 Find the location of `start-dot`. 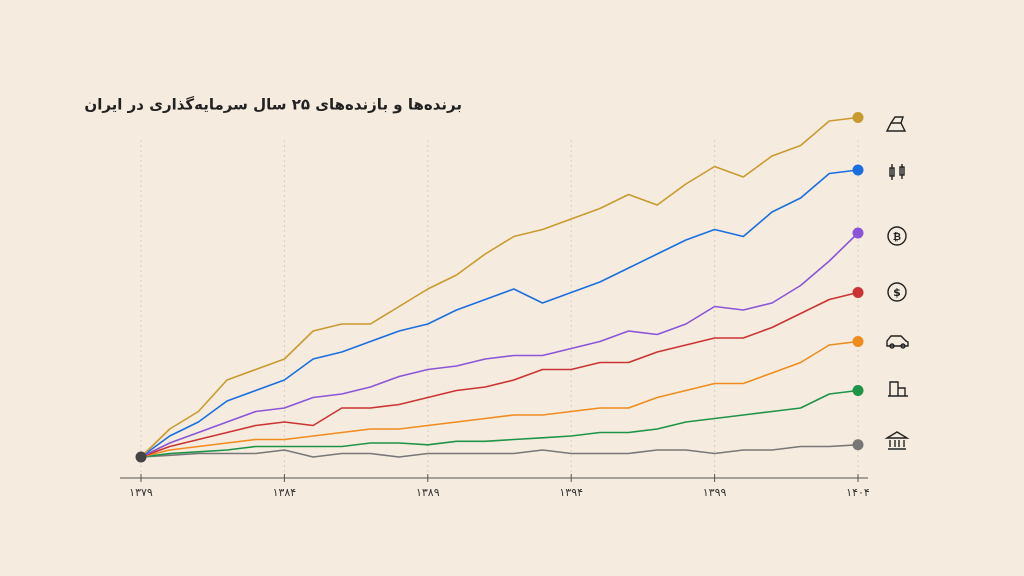

start-dot is located at coordinates (141, 457).